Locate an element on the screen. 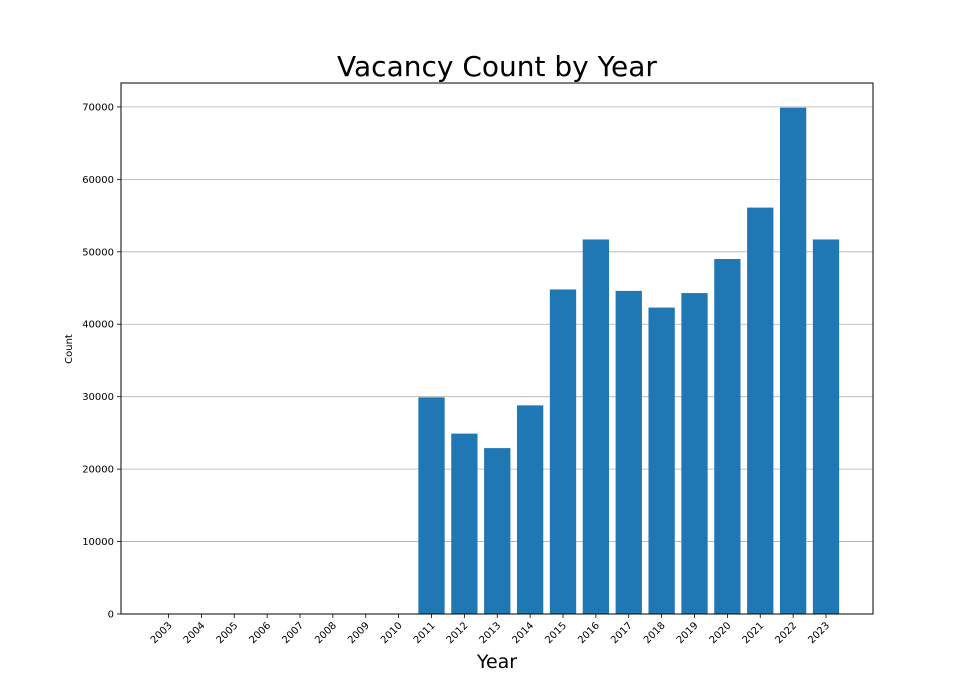  bar-2015 is located at coordinates (563, 451).